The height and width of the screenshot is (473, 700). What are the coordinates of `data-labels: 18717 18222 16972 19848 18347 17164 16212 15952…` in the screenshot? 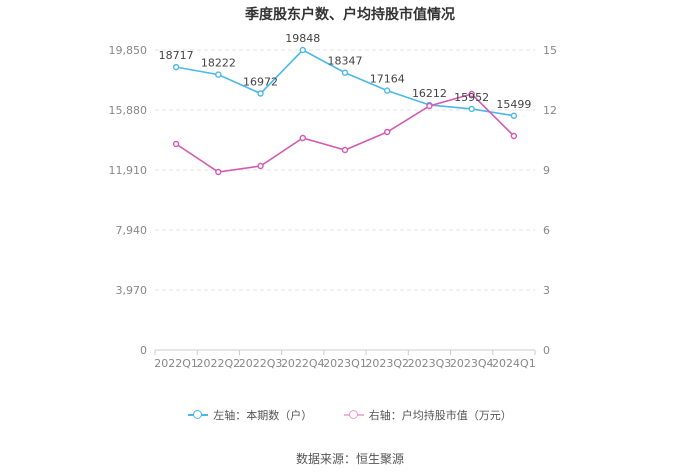 It's located at (345, 71).